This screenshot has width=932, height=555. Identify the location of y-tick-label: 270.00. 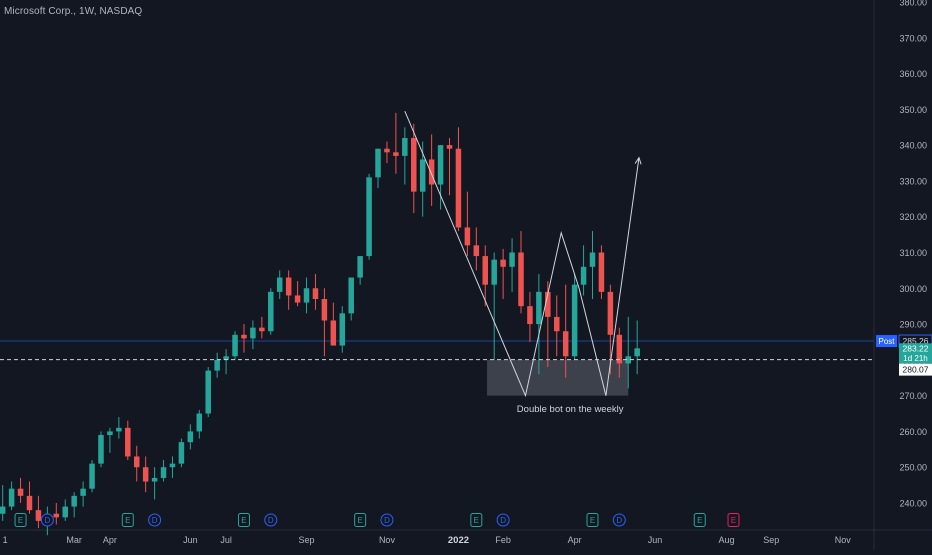
(913, 396).